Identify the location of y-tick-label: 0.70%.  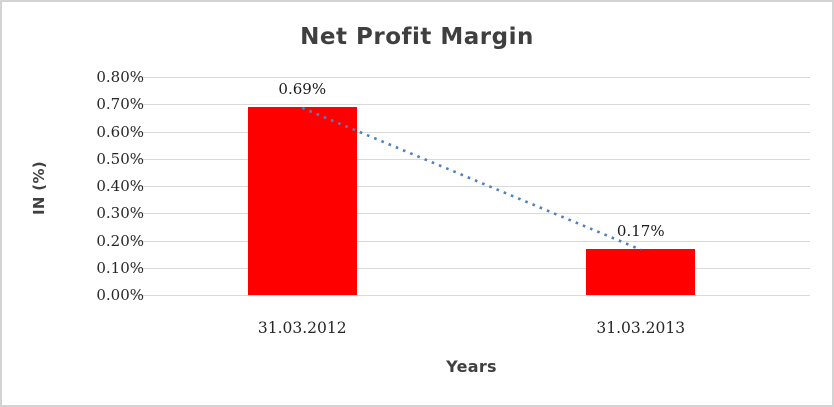
(120, 104).